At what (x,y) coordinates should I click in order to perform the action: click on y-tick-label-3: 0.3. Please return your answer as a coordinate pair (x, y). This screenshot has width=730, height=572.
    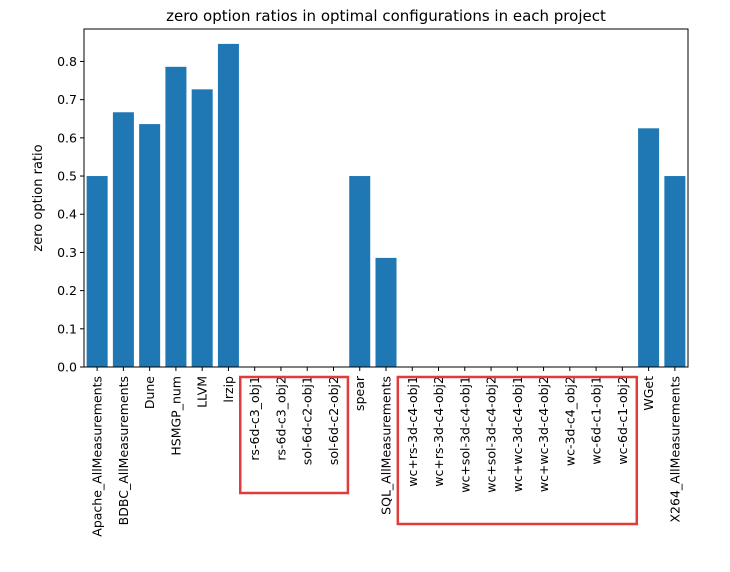
    Looking at the image, I should click on (67, 252).